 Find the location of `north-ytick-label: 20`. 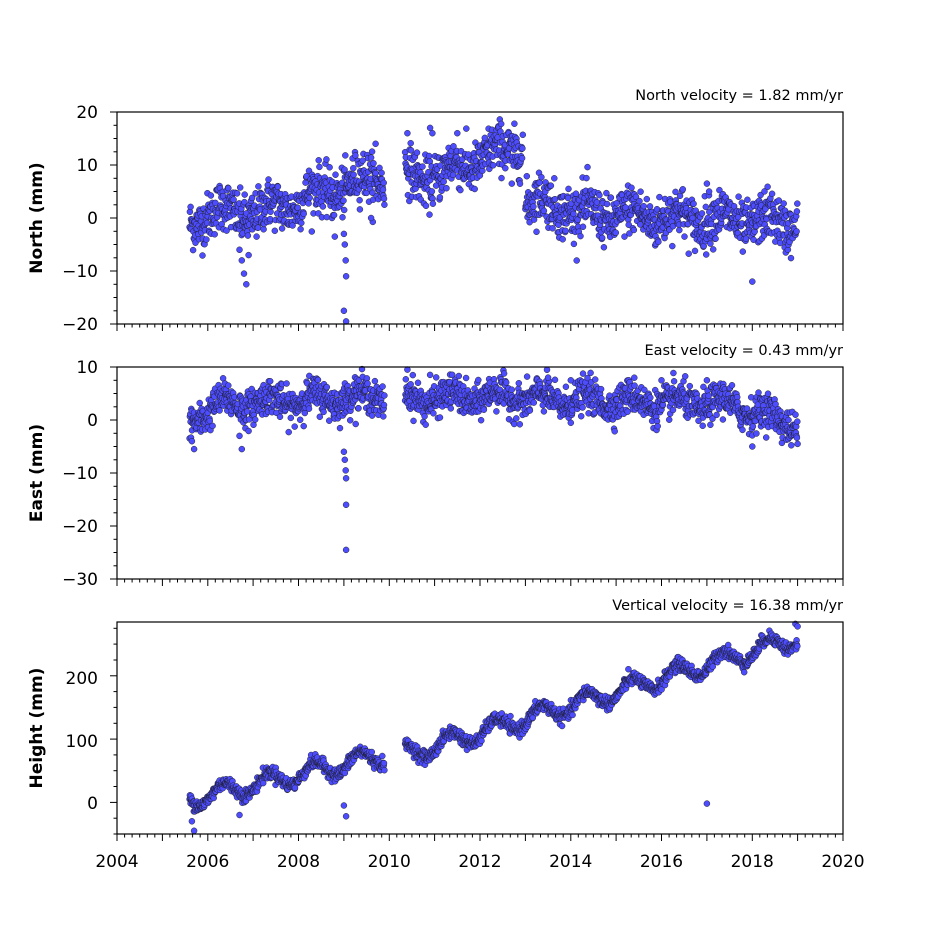

north-ytick-label: 20 is located at coordinates (87, 113).